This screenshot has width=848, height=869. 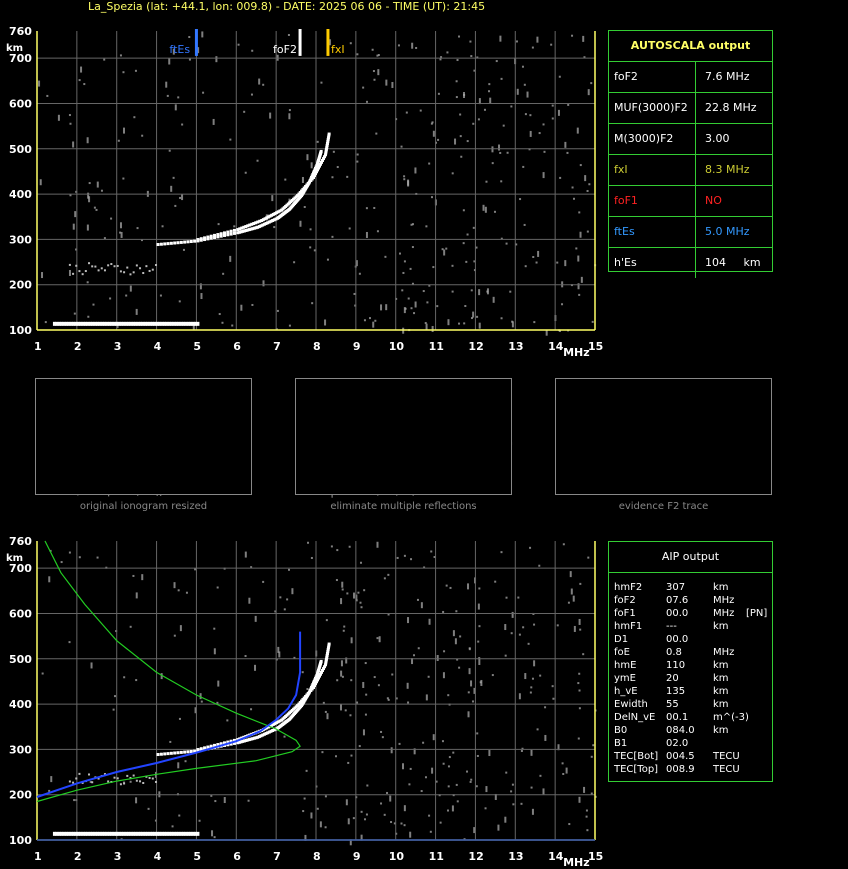 What do you see at coordinates (158, 856) in the screenshot?
I see `x-tick-label: 4` at bounding box center [158, 856].